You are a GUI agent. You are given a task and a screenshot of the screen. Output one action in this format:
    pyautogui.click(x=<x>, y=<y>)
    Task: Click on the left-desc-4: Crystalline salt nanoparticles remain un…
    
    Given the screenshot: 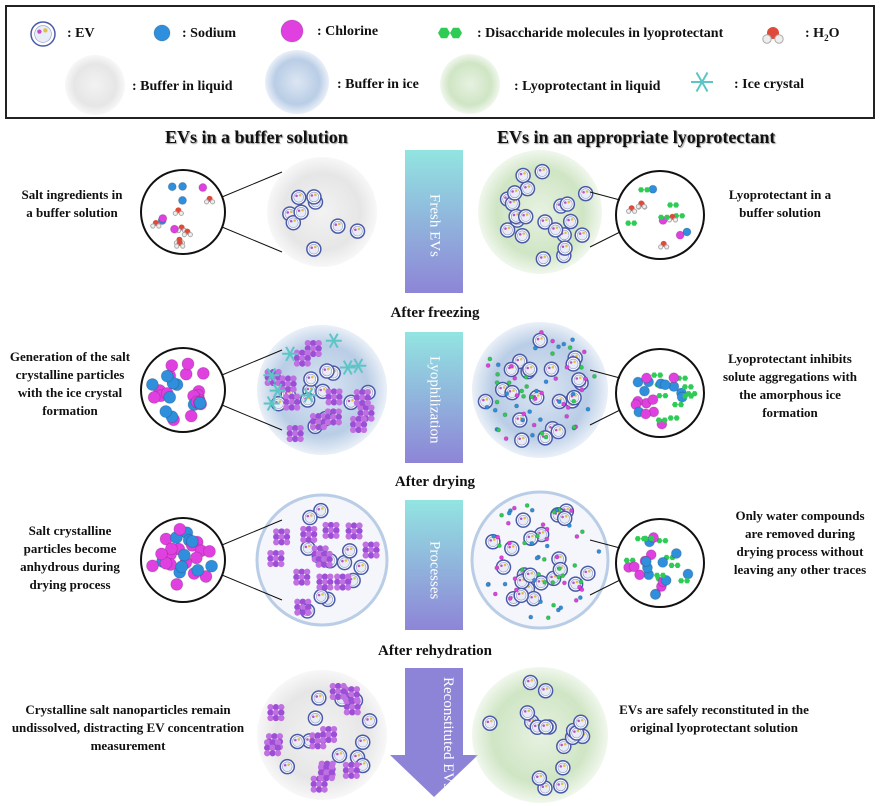 What is the action you would take?
    pyautogui.click(x=128, y=727)
    